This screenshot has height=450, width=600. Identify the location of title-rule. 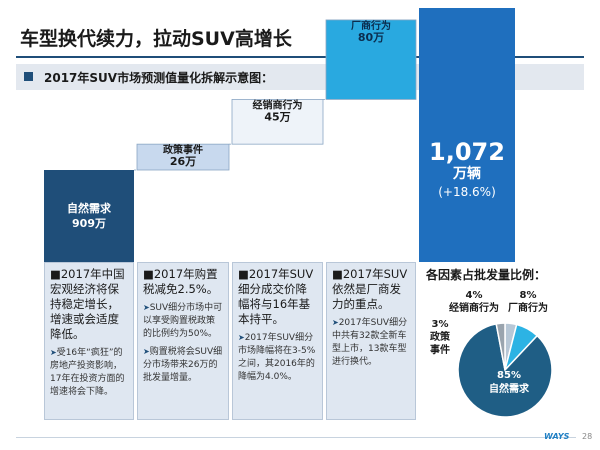
(300, 57).